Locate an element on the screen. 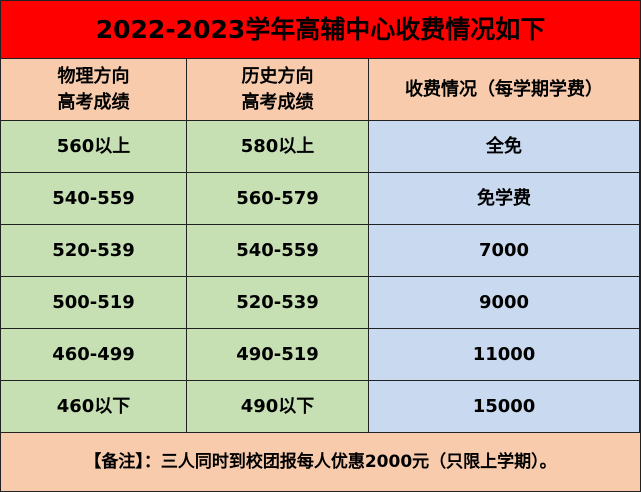 This screenshot has height=492, width=641. header-line: 历史方向 is located at coordinates (277, 76).